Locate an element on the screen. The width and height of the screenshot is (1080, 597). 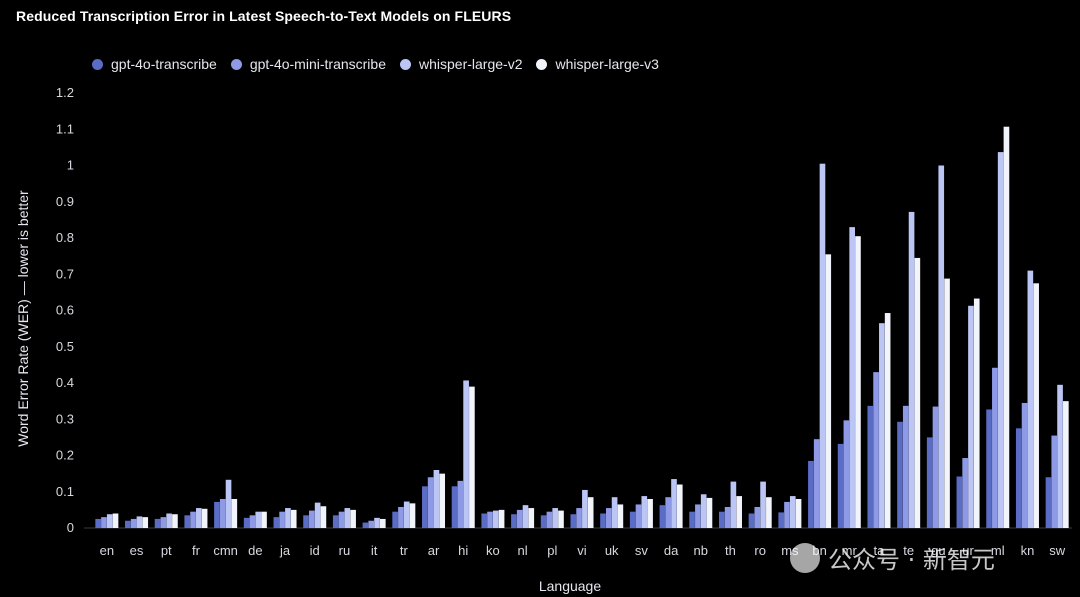
bar-whisper-large-v3-es is located at coordinates (145, 523).